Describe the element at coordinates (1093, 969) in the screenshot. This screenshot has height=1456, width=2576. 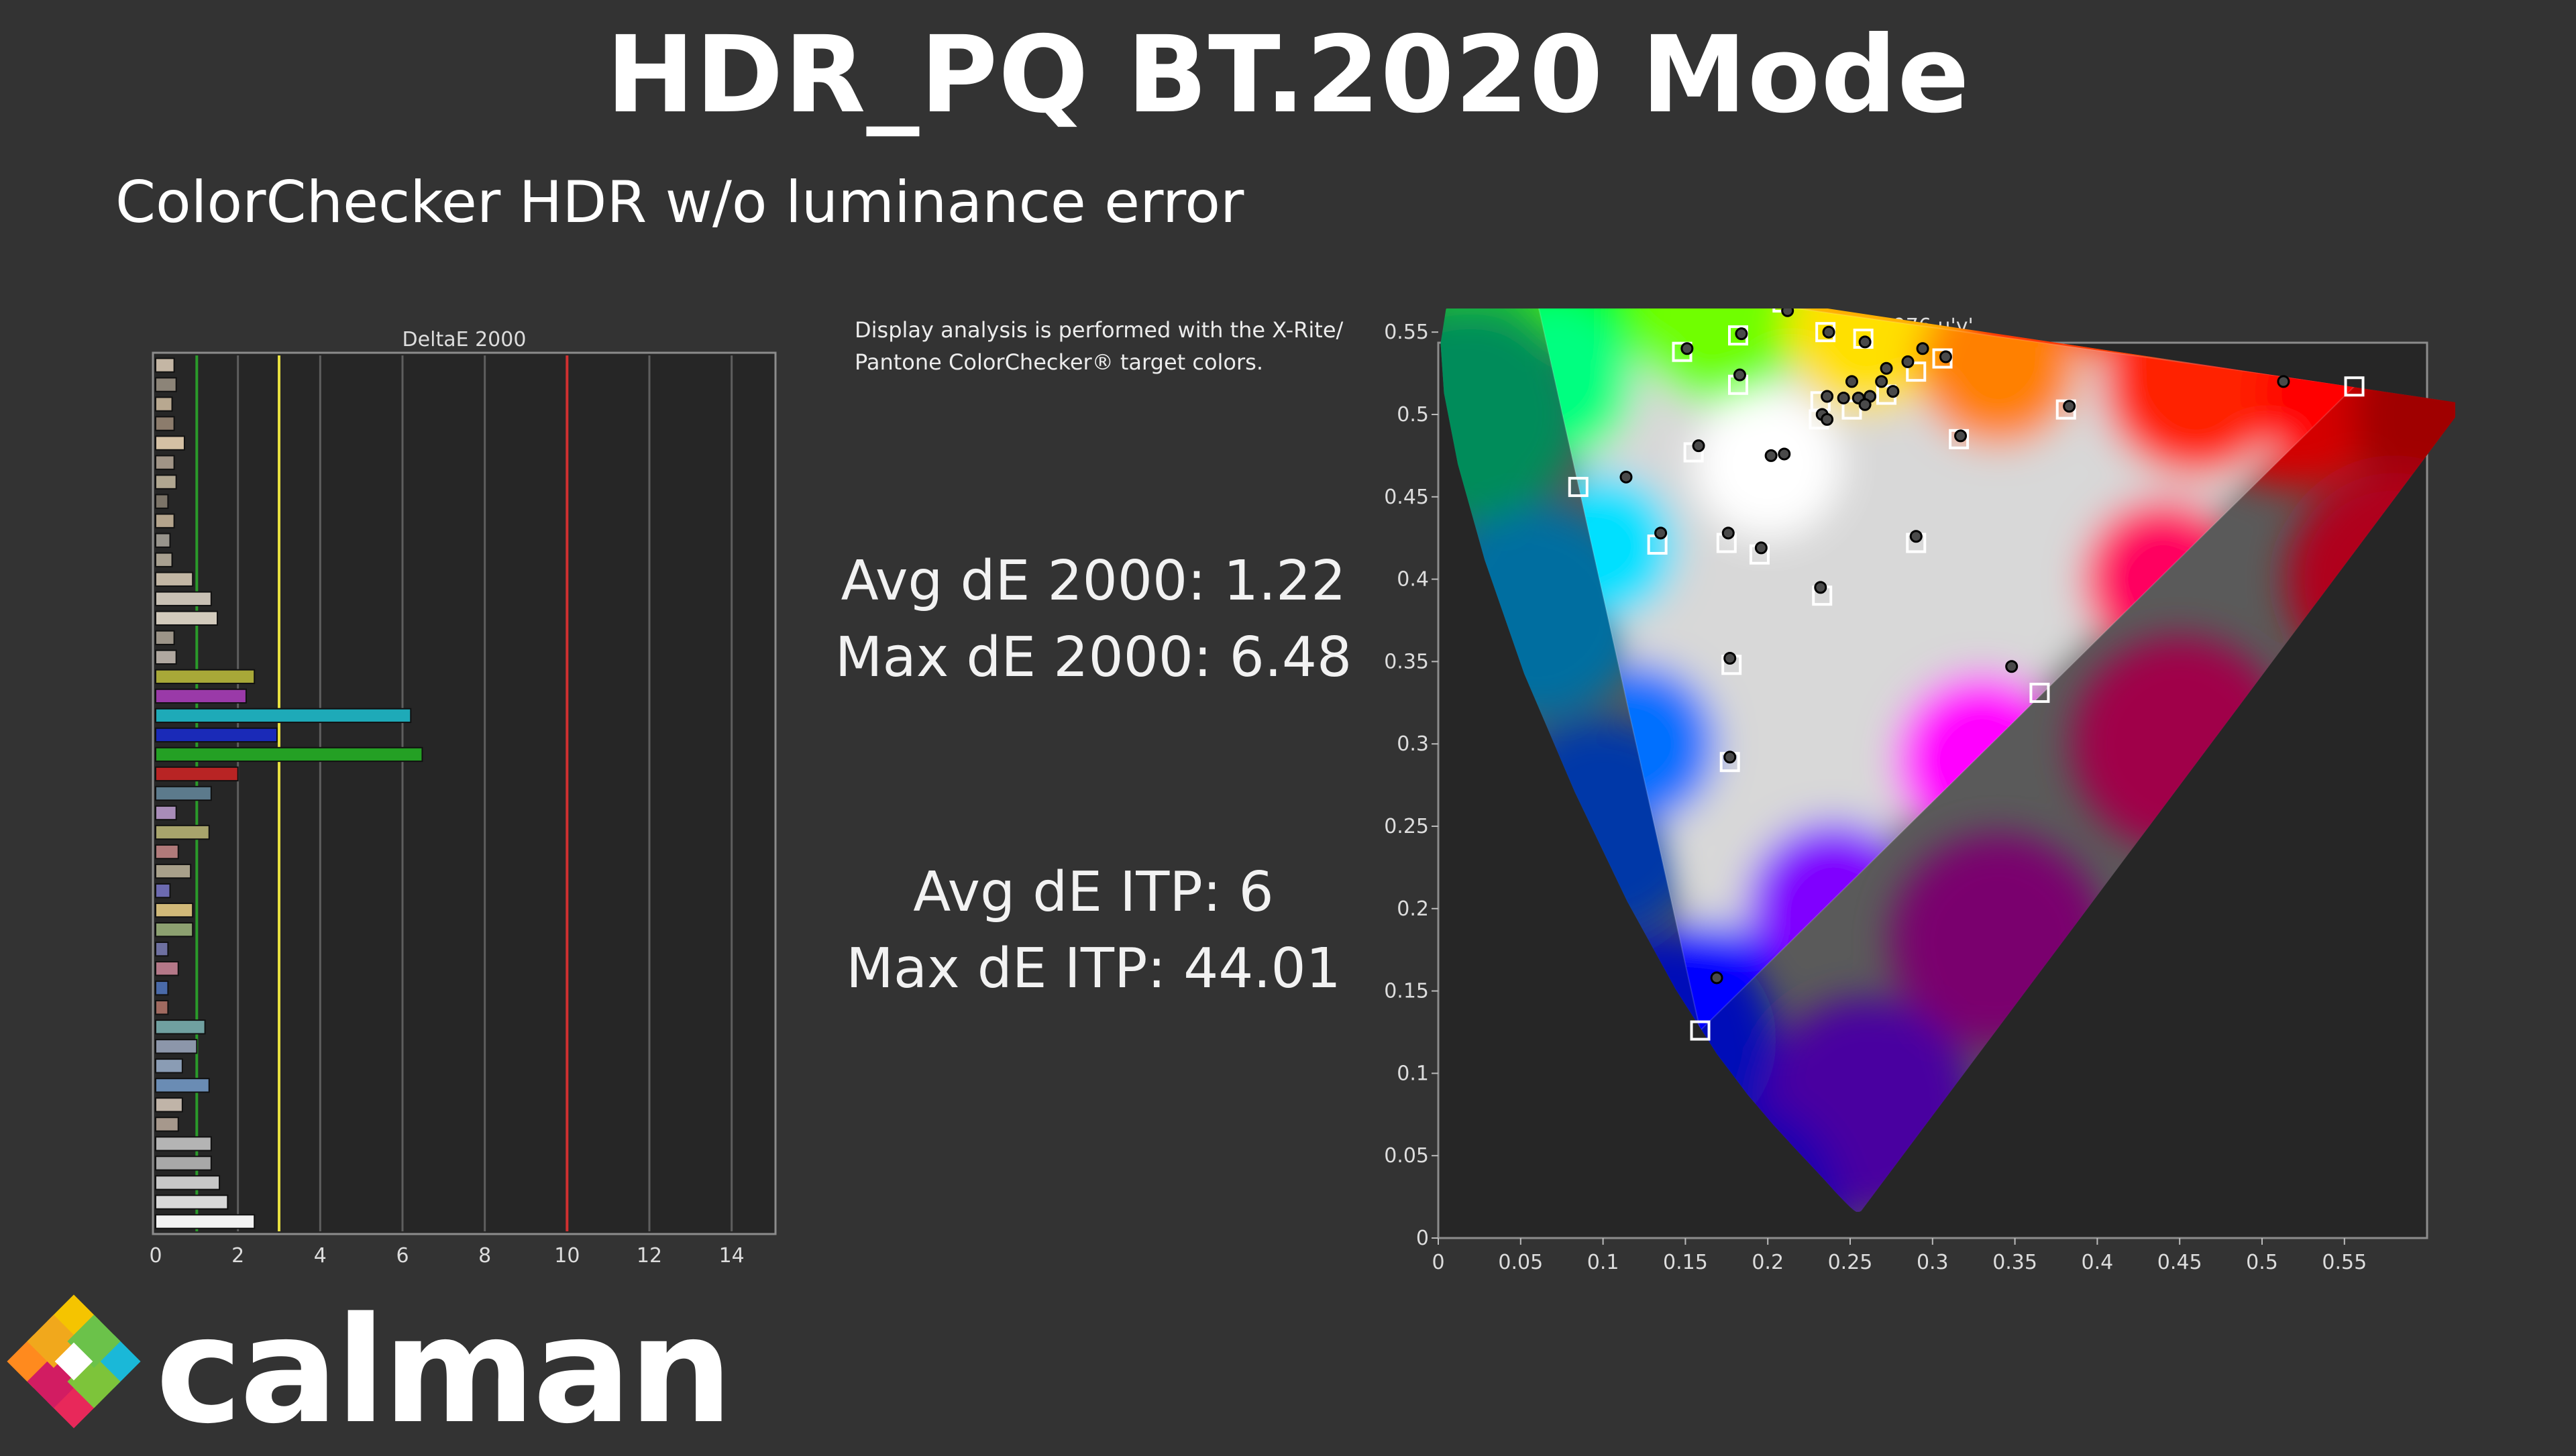
I see `max-deitp: Max dE ITP: 44.01` at that location.